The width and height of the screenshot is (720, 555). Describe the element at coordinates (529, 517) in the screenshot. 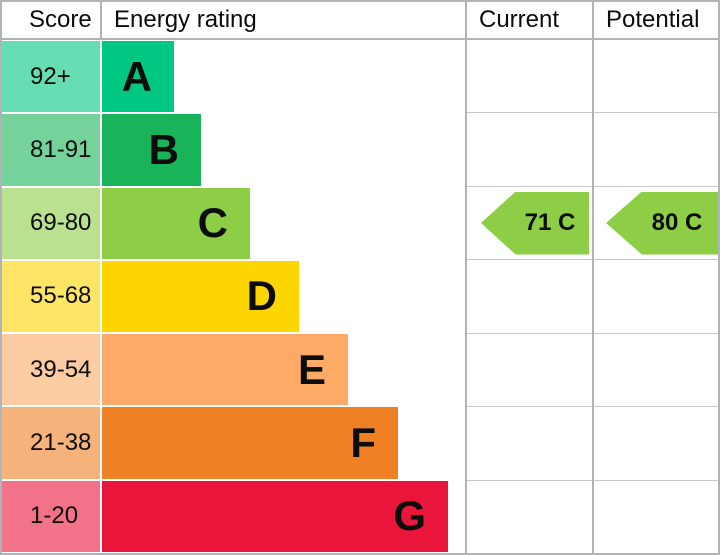

I see `current-cell-g` at that location.